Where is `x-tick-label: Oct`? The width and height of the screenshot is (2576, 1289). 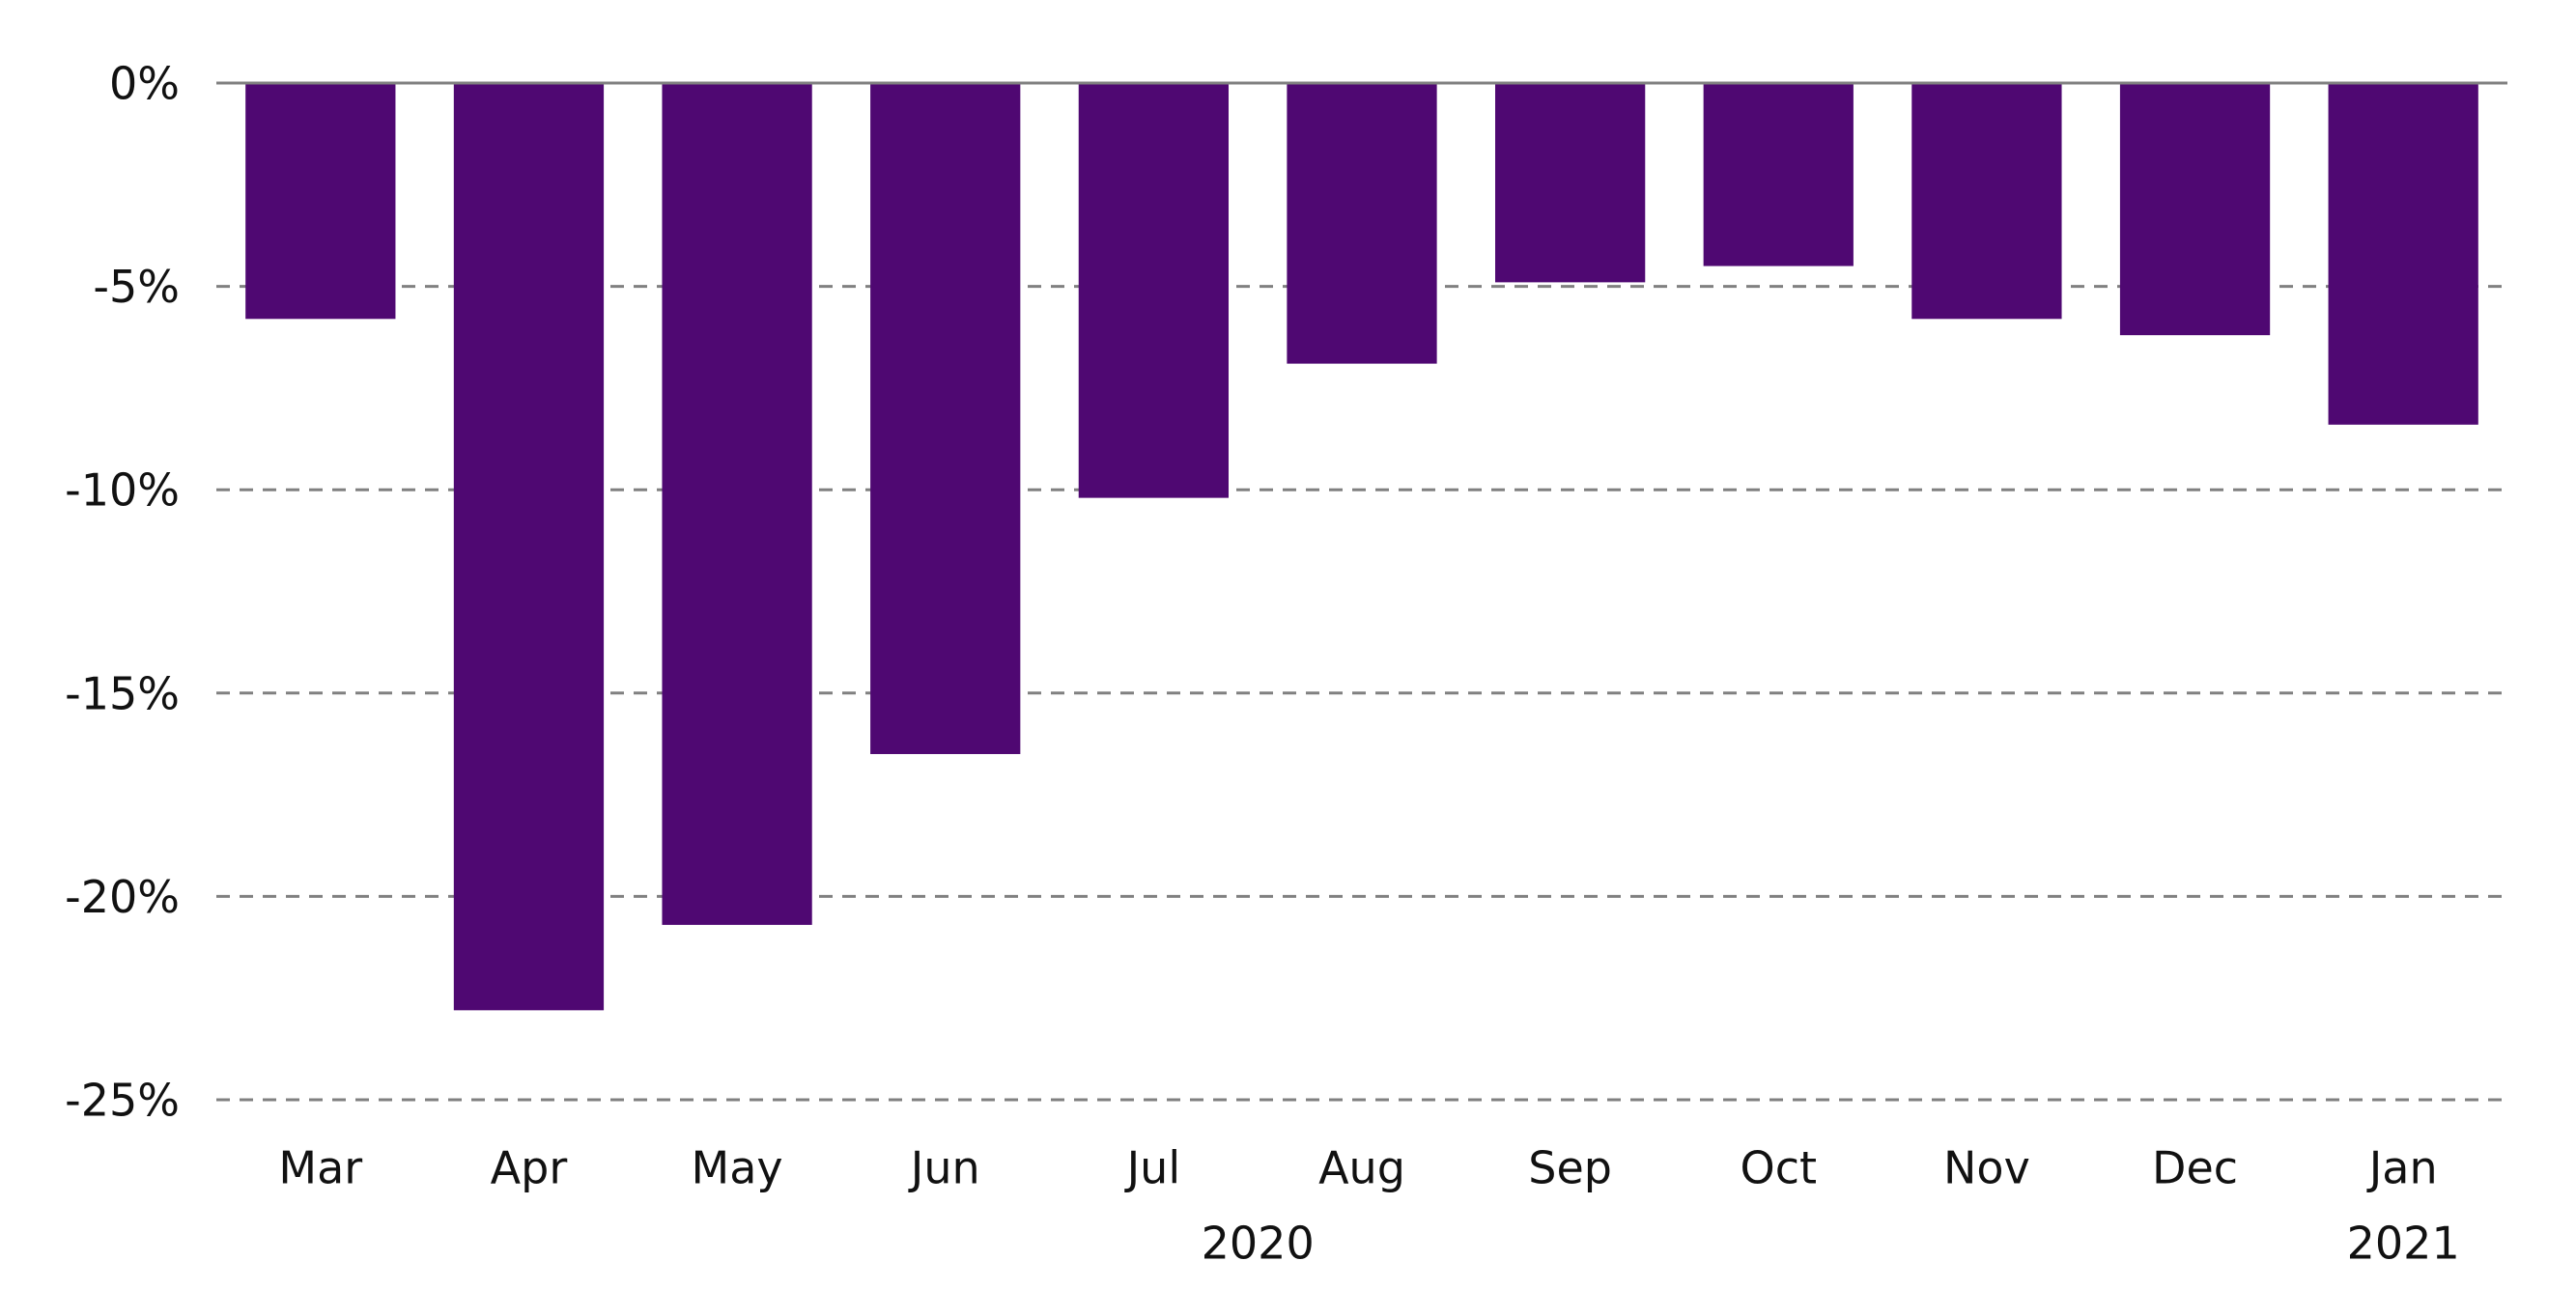 x-tick-label: Oct is located at coordinates (1778, 1168).